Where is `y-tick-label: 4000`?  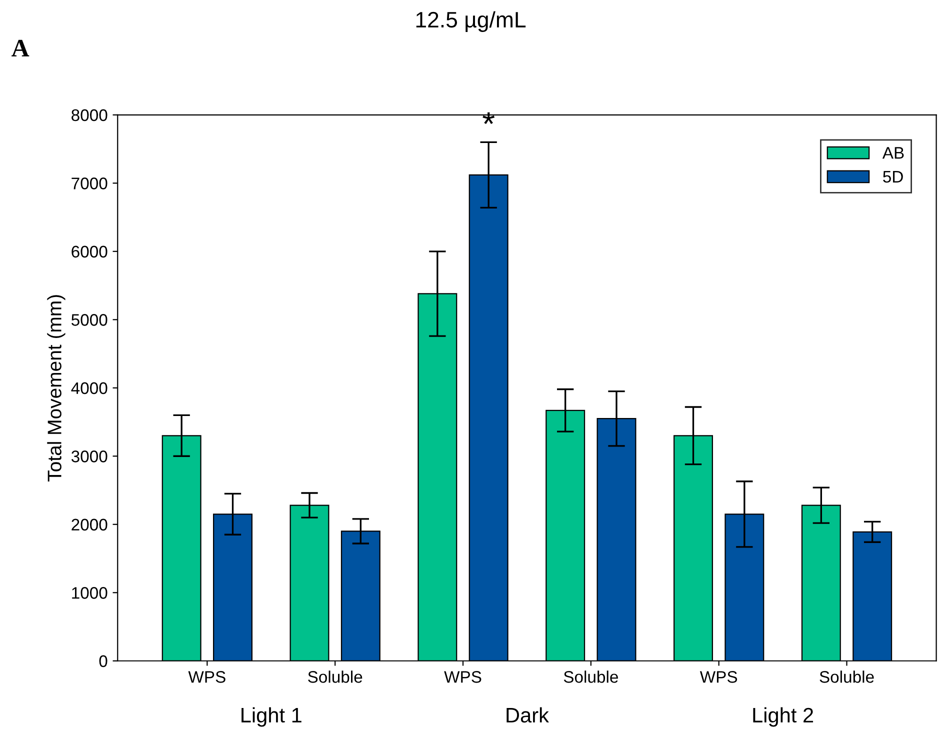 y-tick-label: 4000 is located at coordinates (89, 388).